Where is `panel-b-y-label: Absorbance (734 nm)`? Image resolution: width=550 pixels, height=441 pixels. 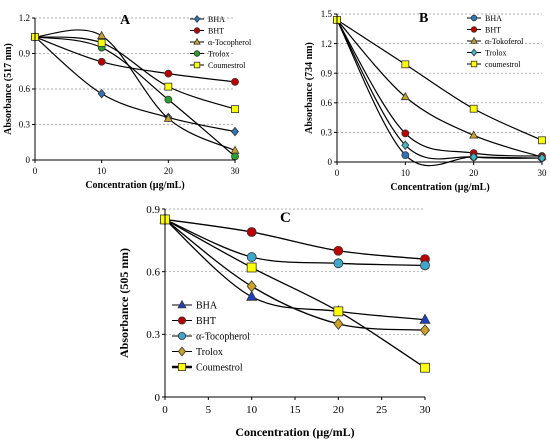 panel-b-y-label: Absorbance (734 nm) is located at coordinates (309, 88).